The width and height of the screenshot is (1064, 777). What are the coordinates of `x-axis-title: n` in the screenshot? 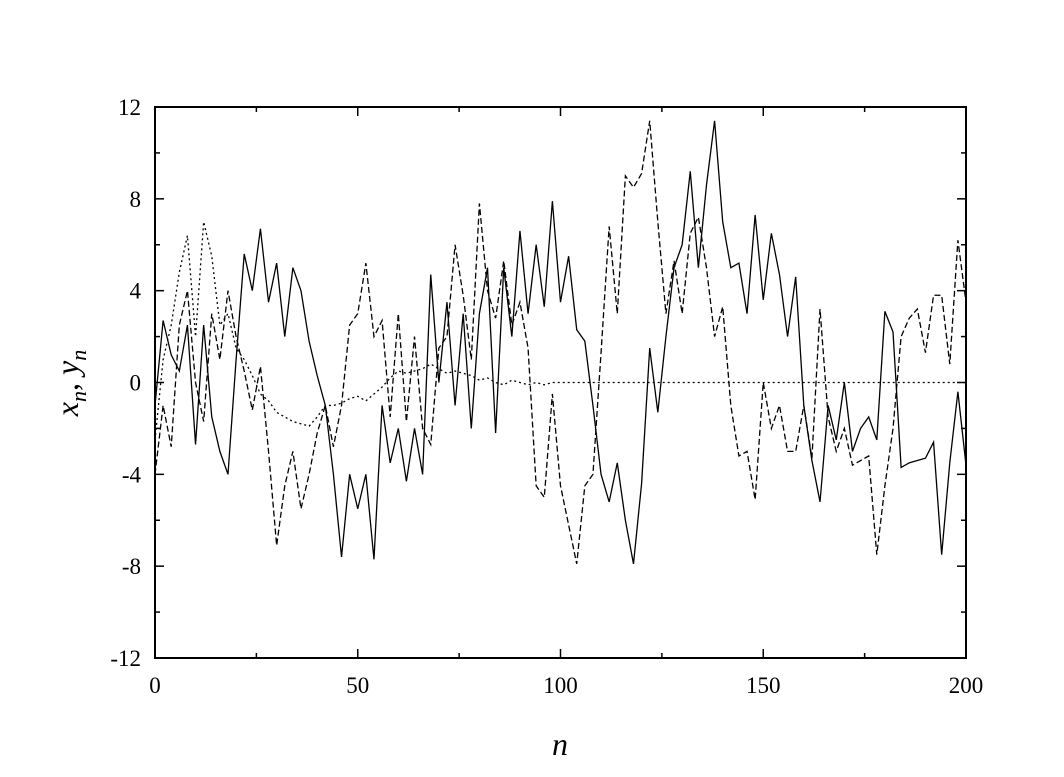 It's located at (560, 744).